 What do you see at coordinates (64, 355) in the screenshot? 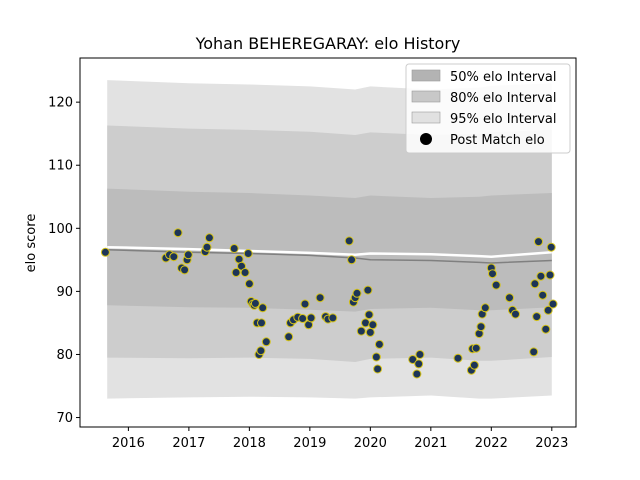
I see `y-tick-label: 80` at bounding box center [64, 355].